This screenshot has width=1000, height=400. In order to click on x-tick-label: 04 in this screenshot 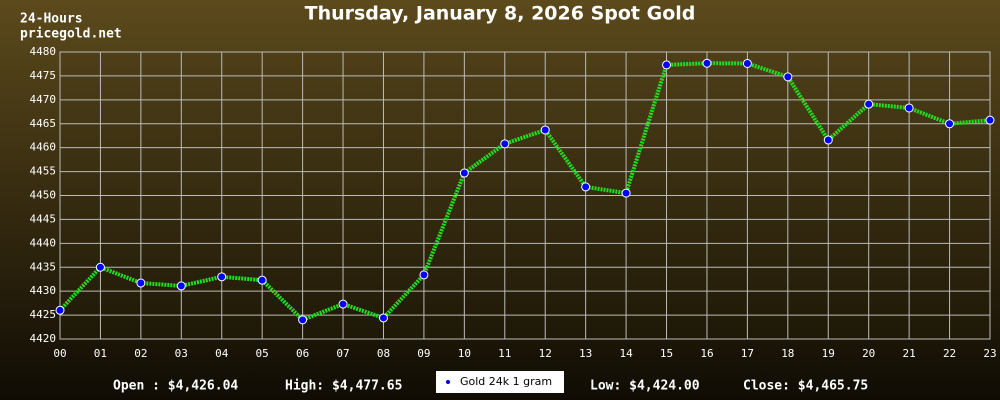, I will do `click(222, 353)`.